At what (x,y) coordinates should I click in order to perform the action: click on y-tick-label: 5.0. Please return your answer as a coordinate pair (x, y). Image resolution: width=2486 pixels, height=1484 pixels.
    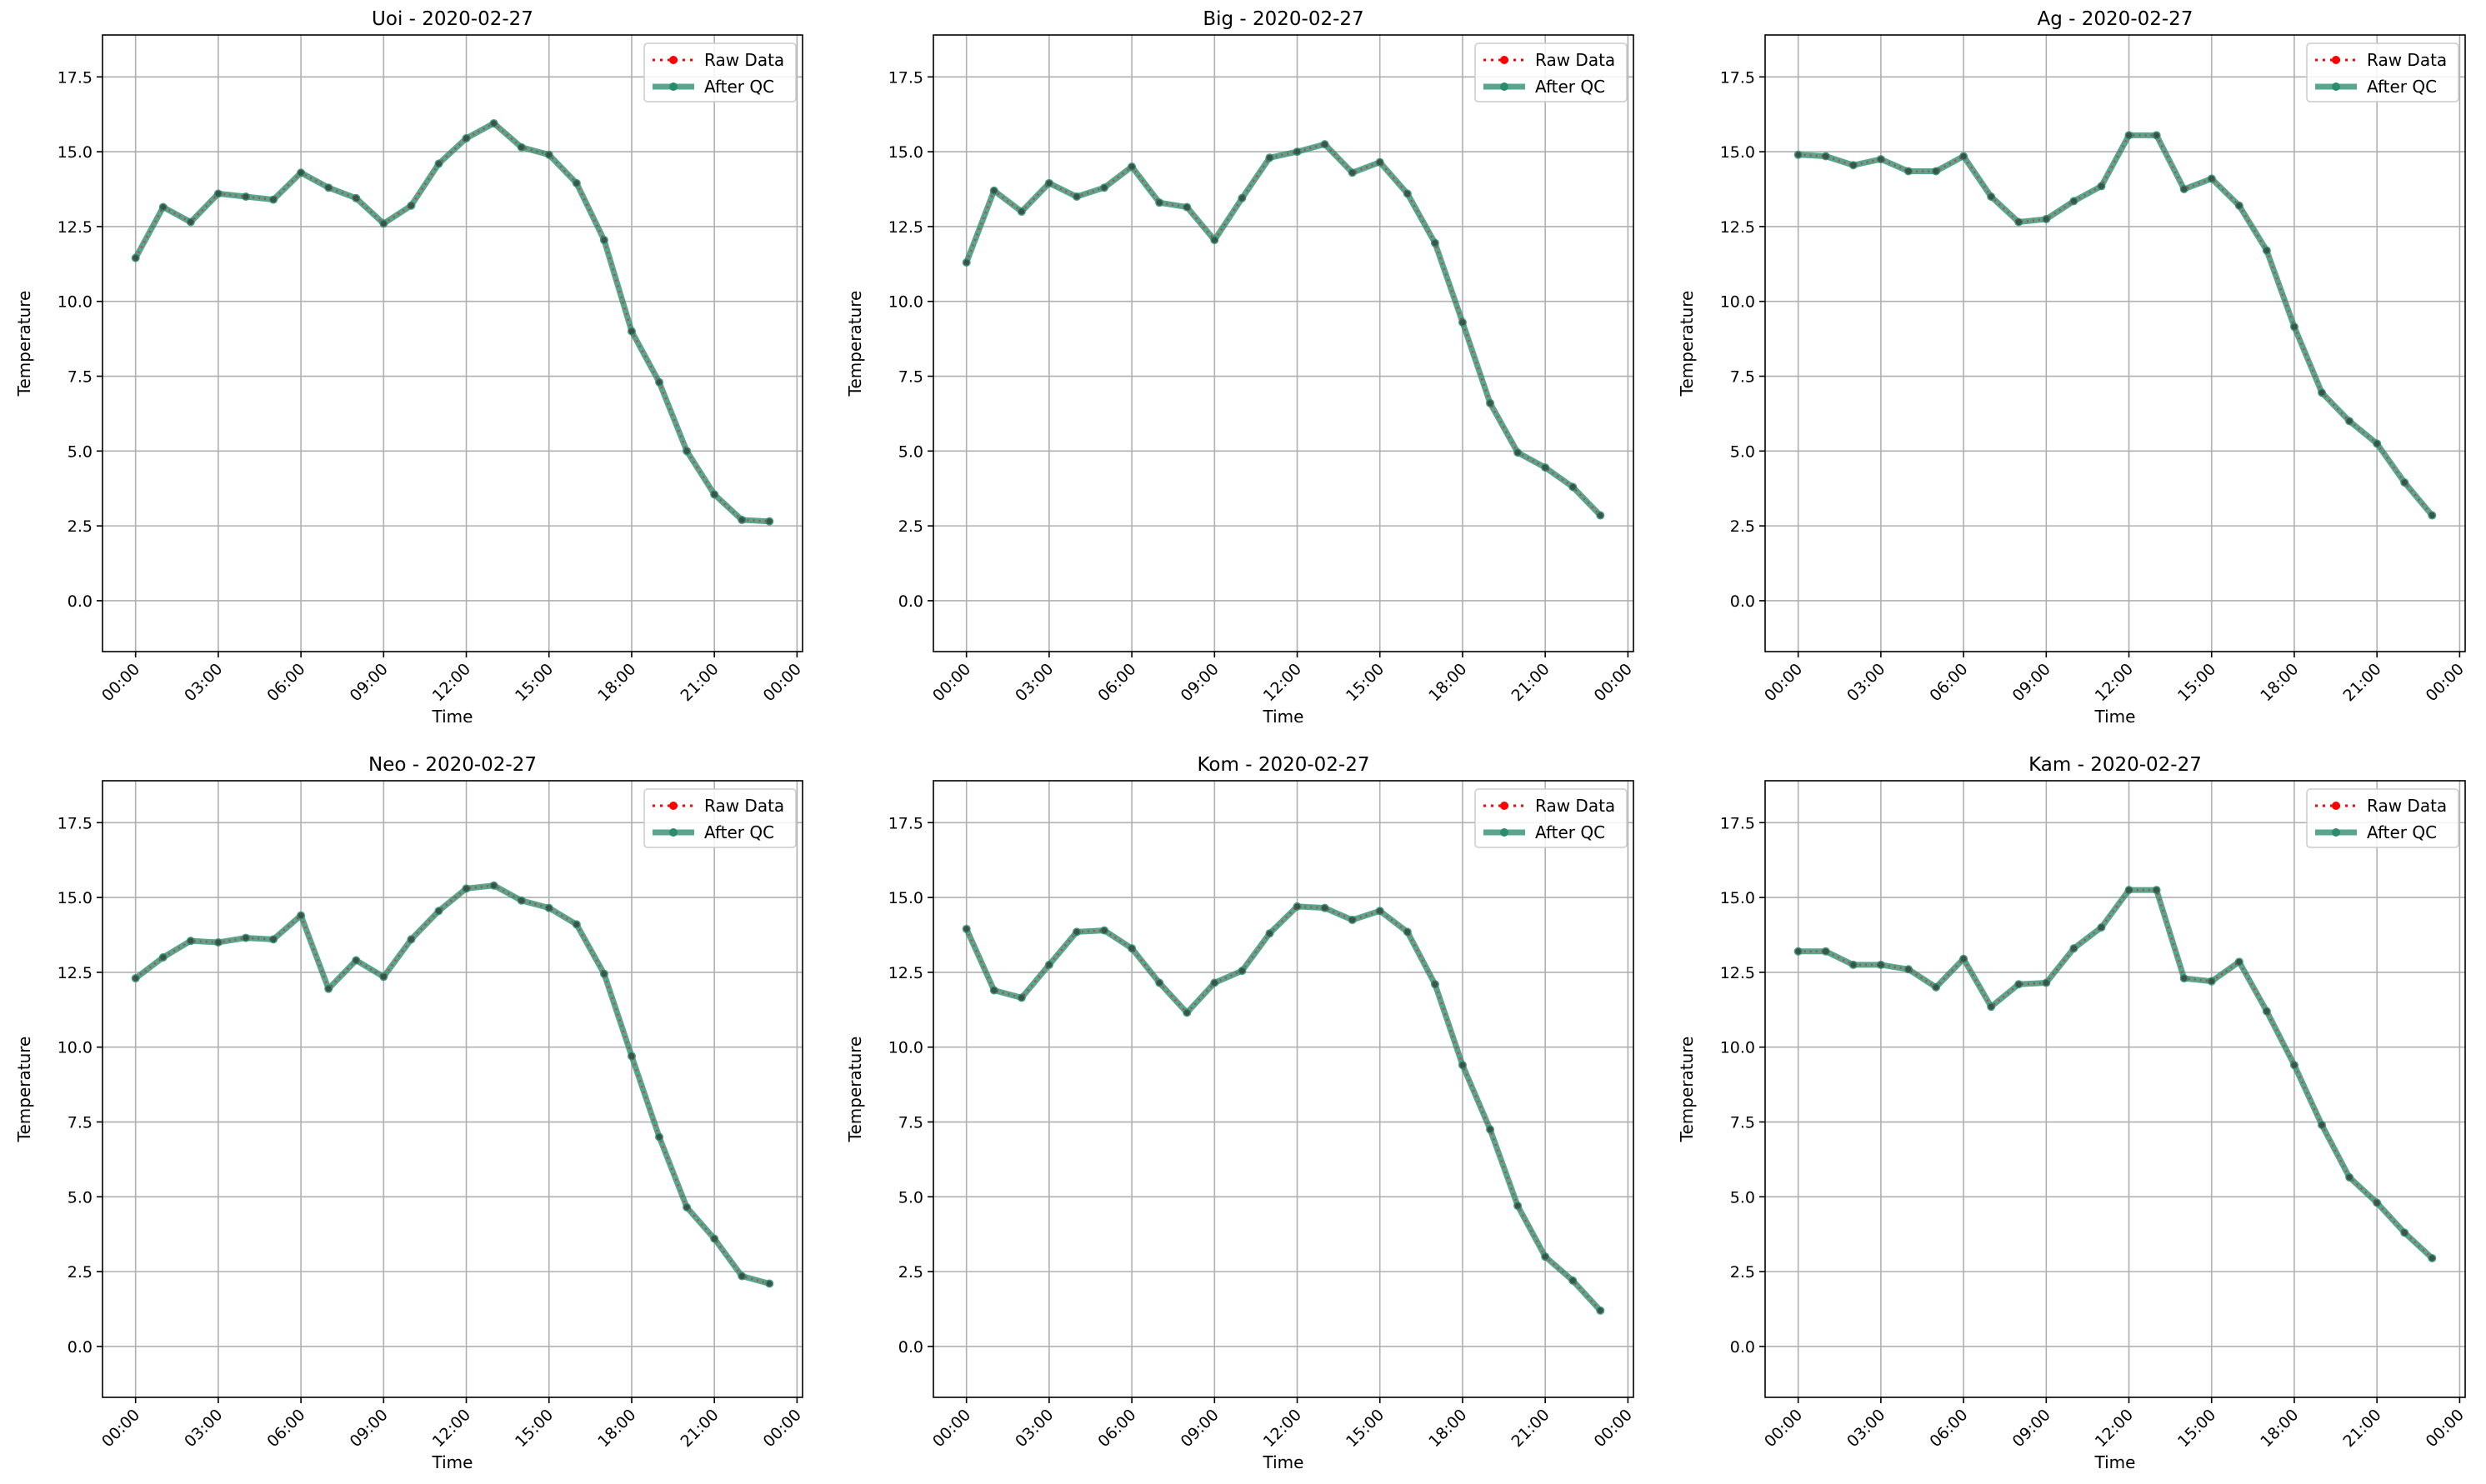
    Looking at the image, I should click on (80, 452).